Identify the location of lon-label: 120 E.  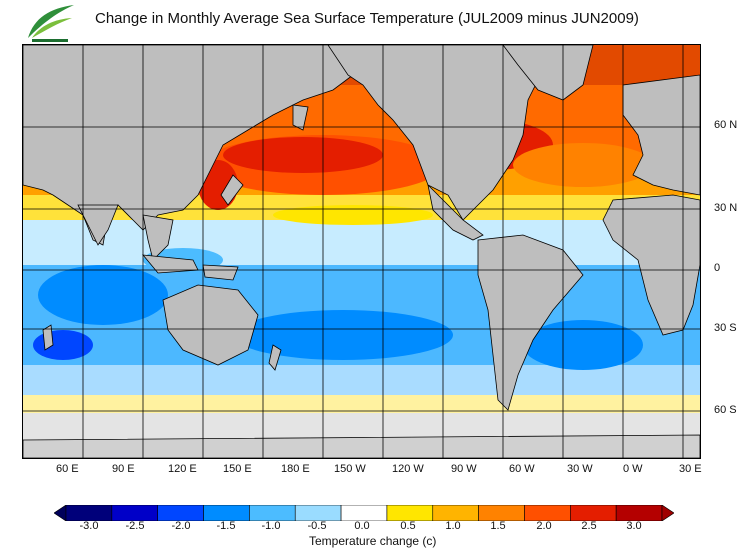
(182, 469).